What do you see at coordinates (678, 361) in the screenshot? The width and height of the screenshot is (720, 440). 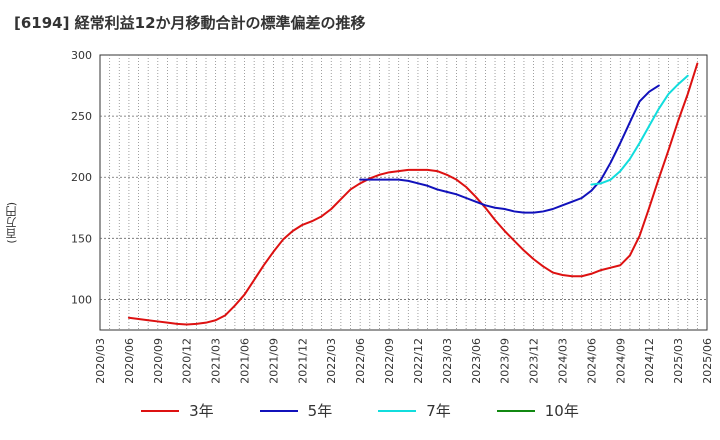 I see `x-tick-label: 2025/03` at bounding box center [678, 361].